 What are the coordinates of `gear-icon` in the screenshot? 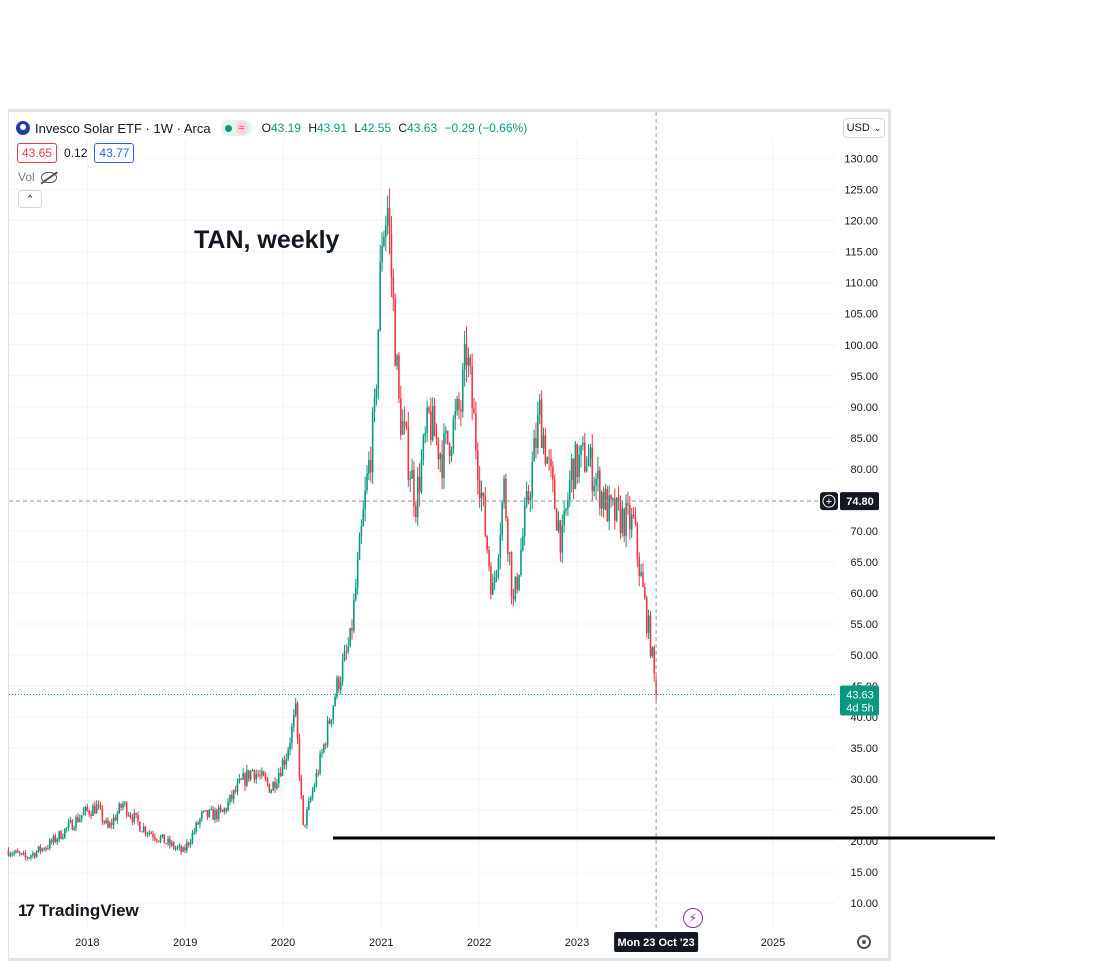 It's located at (864, 942).